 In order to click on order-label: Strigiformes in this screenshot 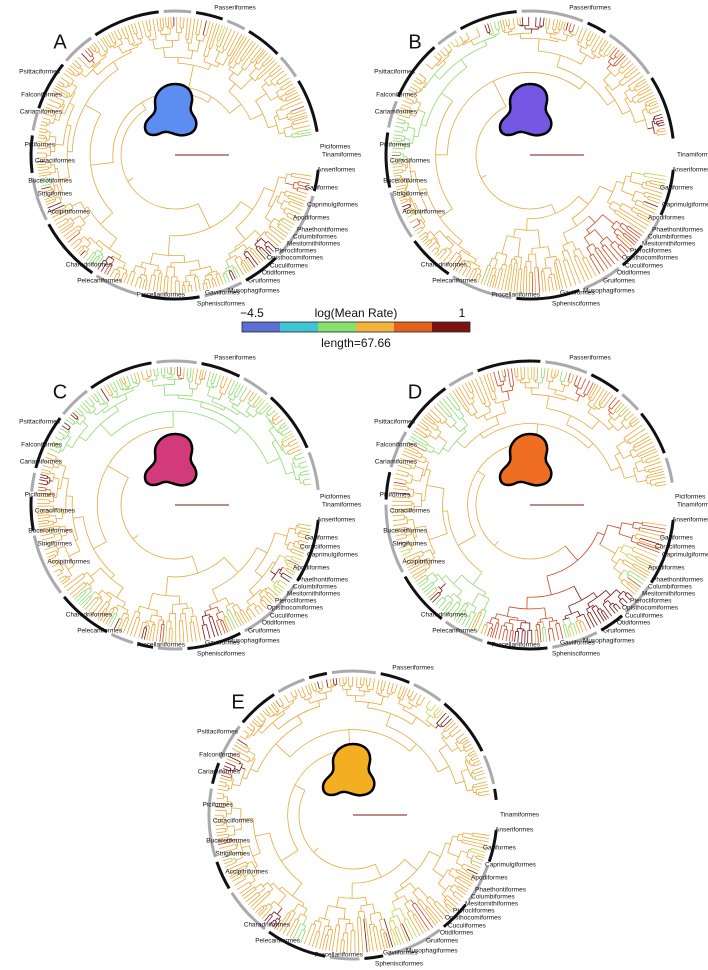, I will do `click(232, 854)`.